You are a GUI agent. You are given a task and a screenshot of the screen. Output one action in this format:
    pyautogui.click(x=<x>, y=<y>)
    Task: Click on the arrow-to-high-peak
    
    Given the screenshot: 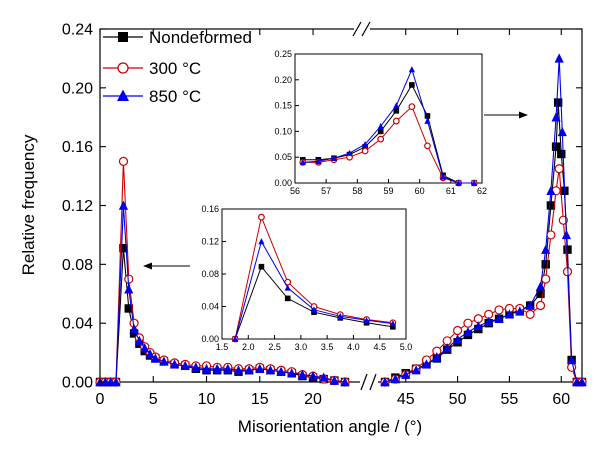 What is the action you would take?
    pyautogui.click(x=506, y=115)
    